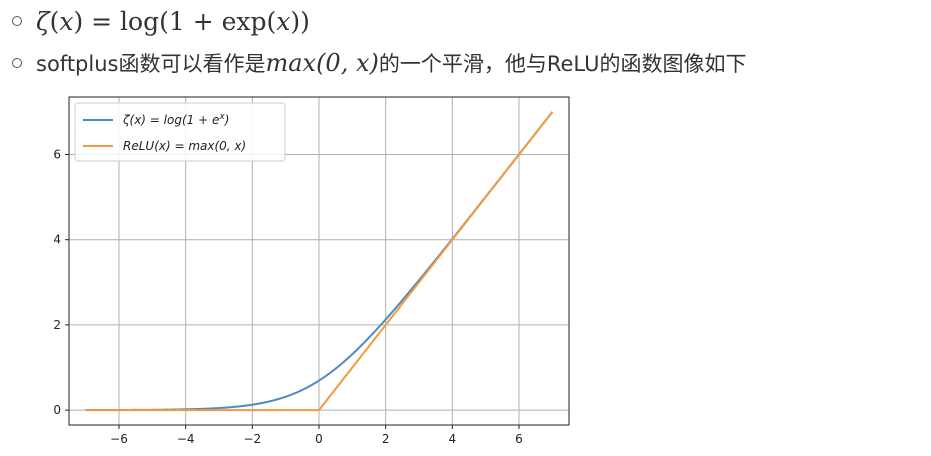  Describe the element at coordinates (57, 325) in the screenshot. I see `y-tick-label: 2` at that location.